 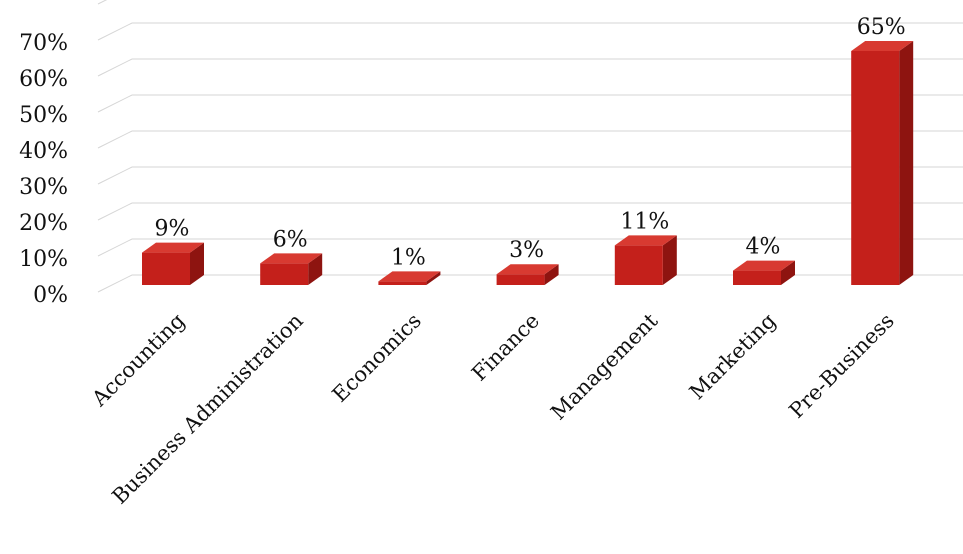 I want to click on y-tick-label: 0%, so click(x=50, y=295).